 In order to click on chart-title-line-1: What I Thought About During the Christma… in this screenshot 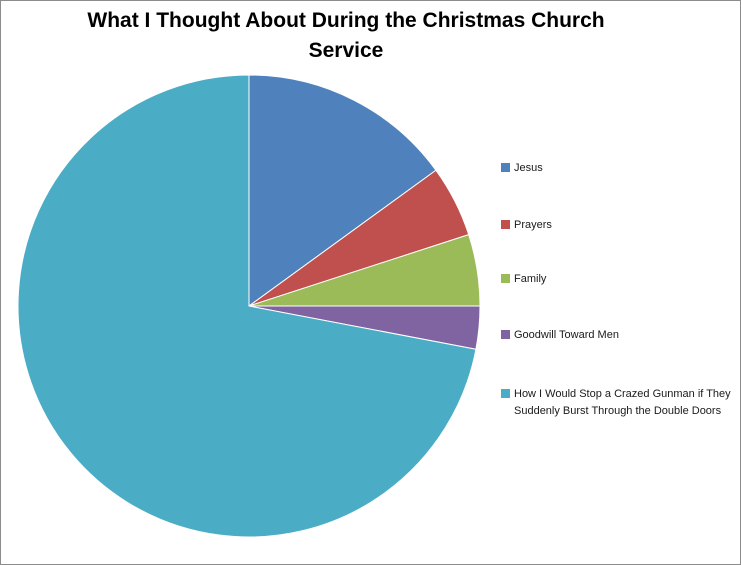, I will do `click(346, 20)`.